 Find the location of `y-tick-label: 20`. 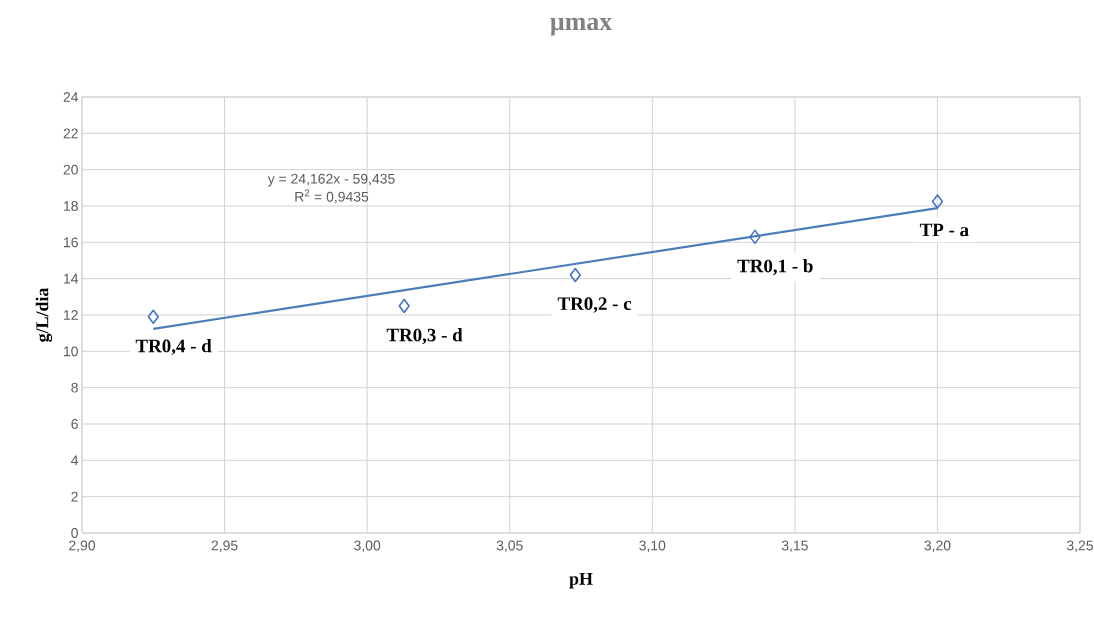

y-tick-label: 20 is located at coordinates (70, 169).